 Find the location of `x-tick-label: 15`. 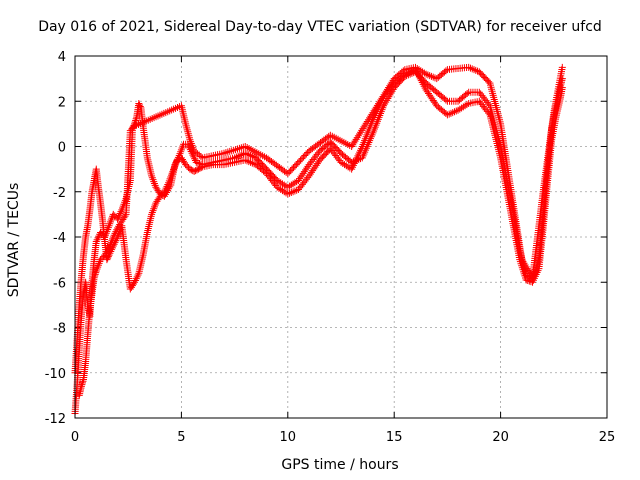

x-tick-label: 15 is located at coordinates (394, 437).